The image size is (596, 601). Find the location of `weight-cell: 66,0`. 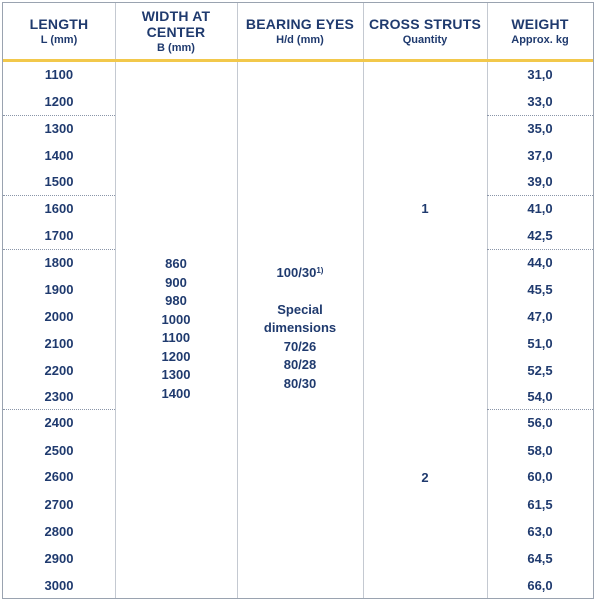

weight-cell: 66,0 is located at coordinates (540, 585).